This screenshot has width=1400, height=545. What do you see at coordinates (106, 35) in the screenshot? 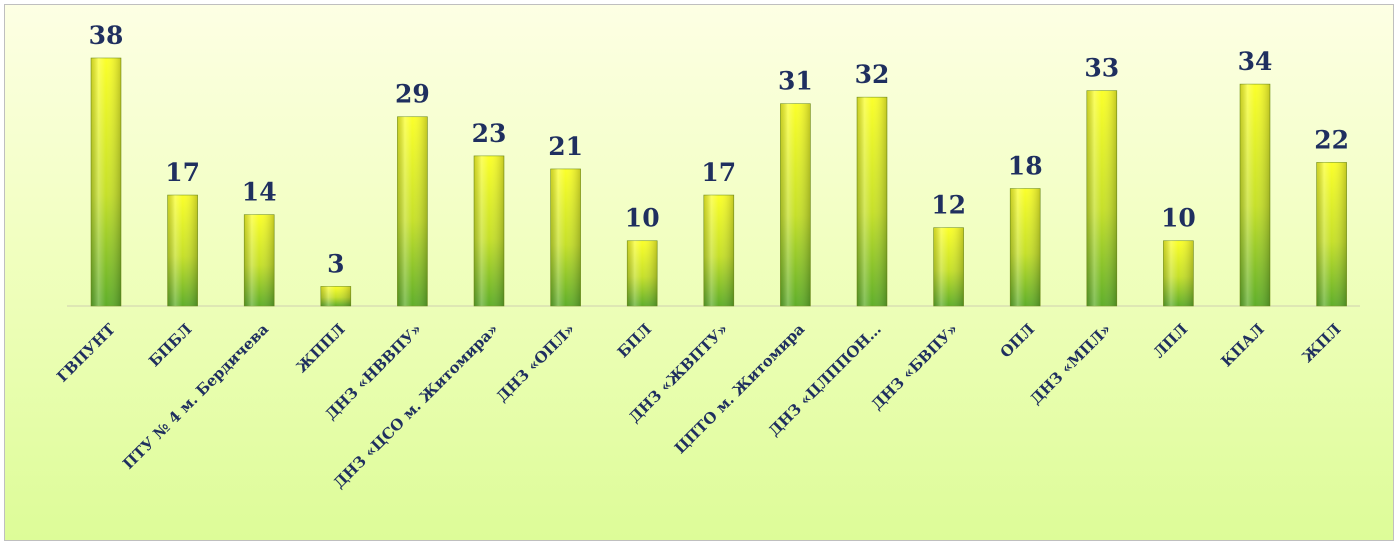
I see `bar-value-label: 38` at bounding box center [106, 35].